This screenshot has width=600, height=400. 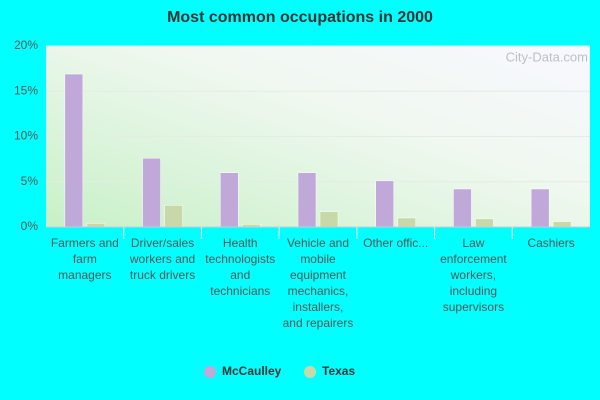 I want to click on y-tick-label: 15%, so click(x=26, y=90).